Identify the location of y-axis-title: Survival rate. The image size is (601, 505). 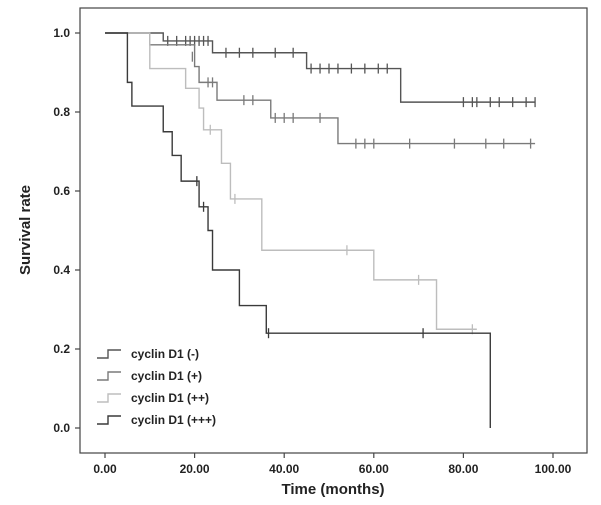
(25, 230).